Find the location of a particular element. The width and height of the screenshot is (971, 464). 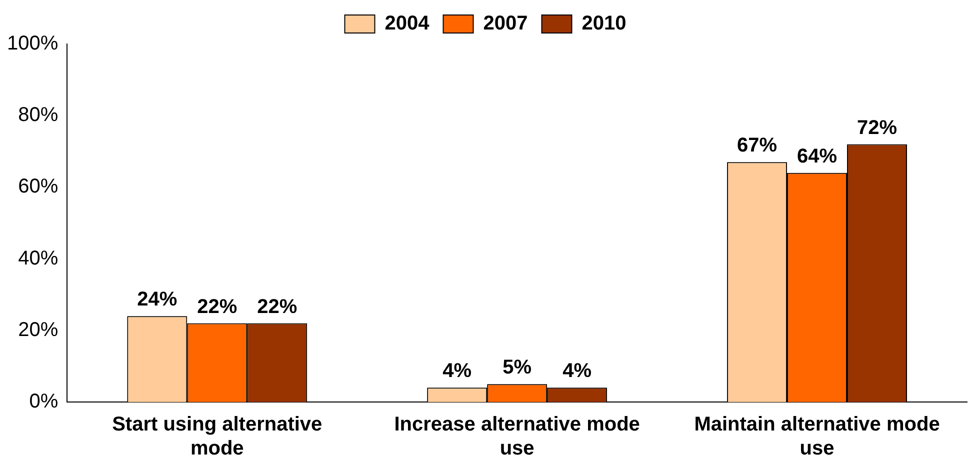

legend-label: 2010 is located at coordinates (604, 23).